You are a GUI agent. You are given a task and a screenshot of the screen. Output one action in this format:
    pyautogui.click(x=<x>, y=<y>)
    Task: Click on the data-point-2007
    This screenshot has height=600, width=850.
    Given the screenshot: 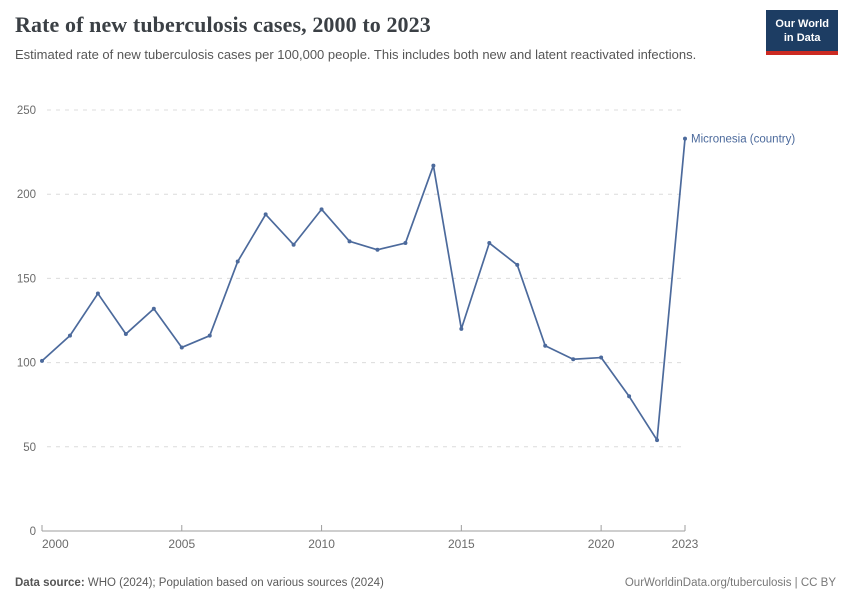 What is the action you would take?
    pyautogui.click(x=237, y=261)
    